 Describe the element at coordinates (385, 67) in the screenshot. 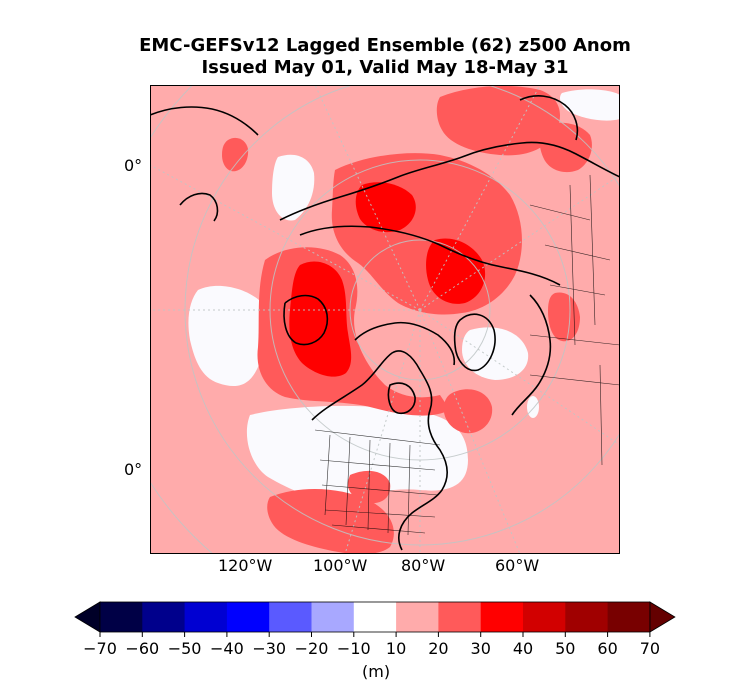

I see `title-line-2: Issued May 01, Valid May 18-May 31` at that location.